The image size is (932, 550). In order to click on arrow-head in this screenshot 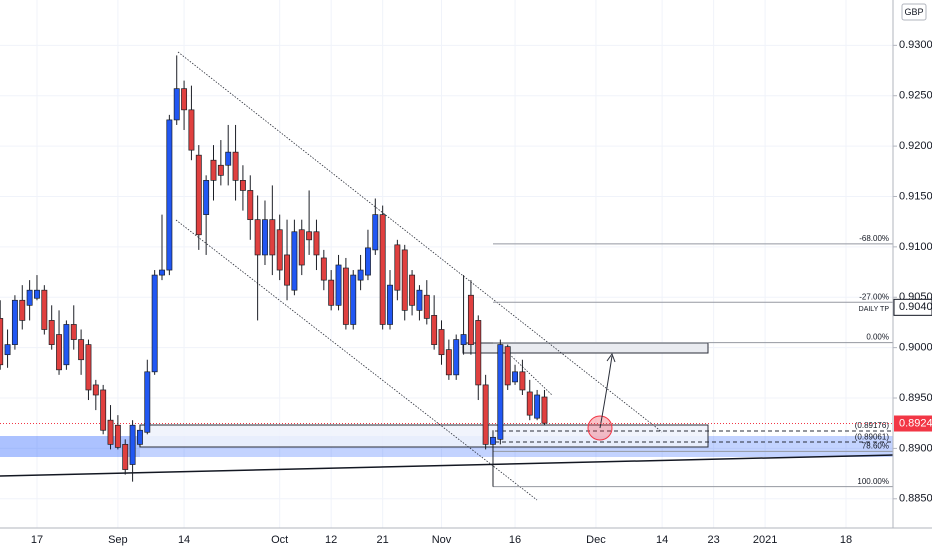, I will do `click(611, 357)`.